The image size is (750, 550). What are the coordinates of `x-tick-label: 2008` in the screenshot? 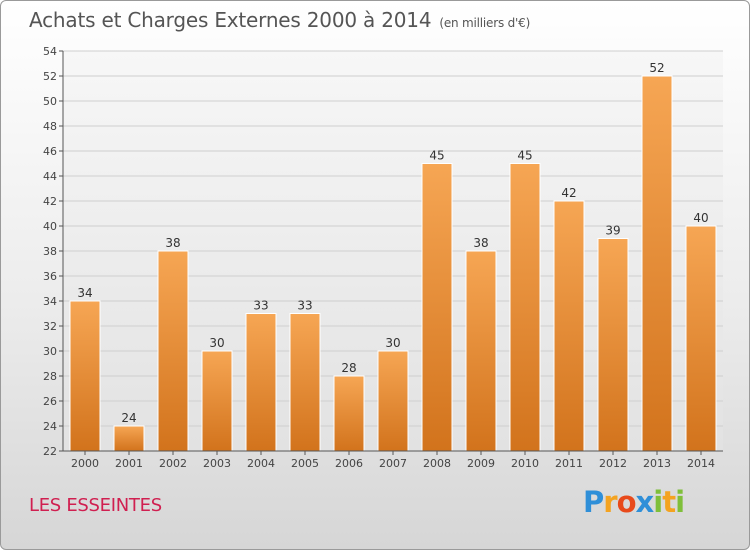 It's located at (437, 463).